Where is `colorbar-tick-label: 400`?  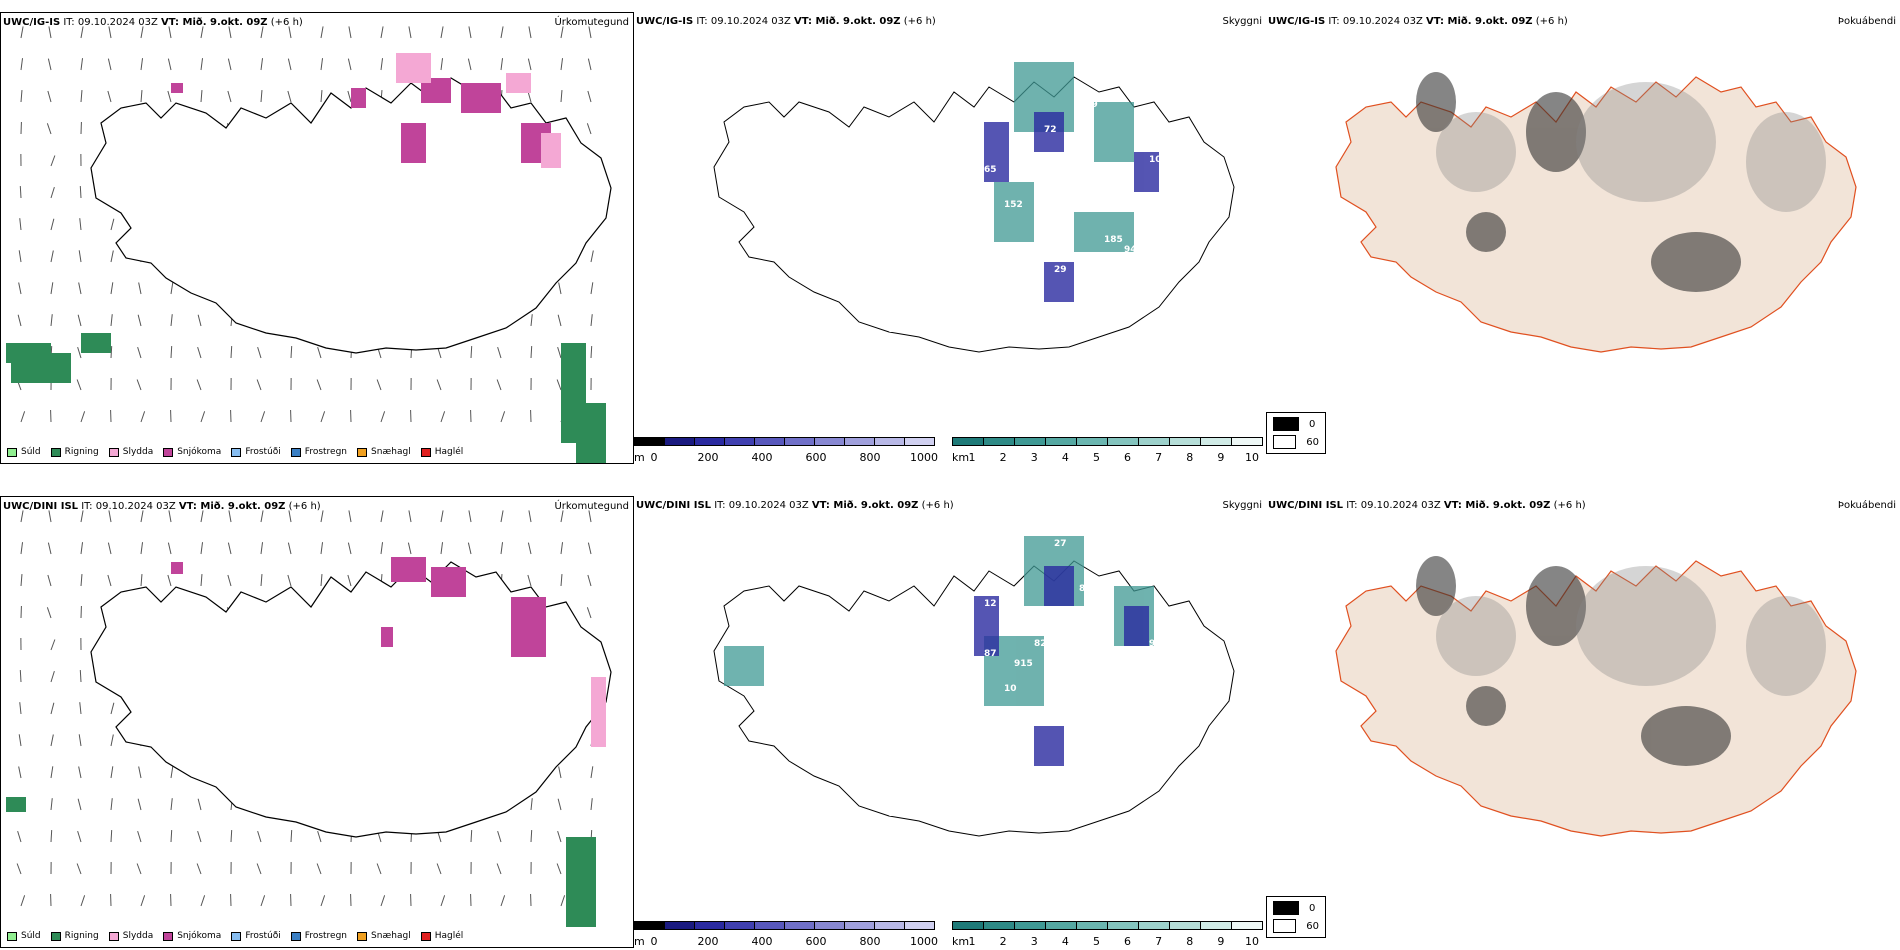
colorbar-tick-label: 400 is located at coordinates (762, 457).